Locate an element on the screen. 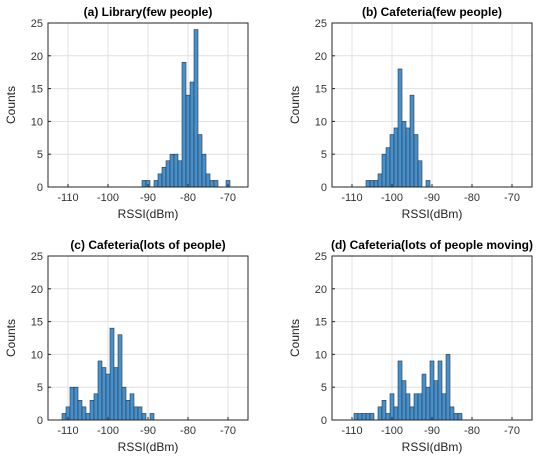 Image resolution: width=550 pixels, height=460 pixels. panel-c-ytick-label: 10 is located at coordinates (37, 355).